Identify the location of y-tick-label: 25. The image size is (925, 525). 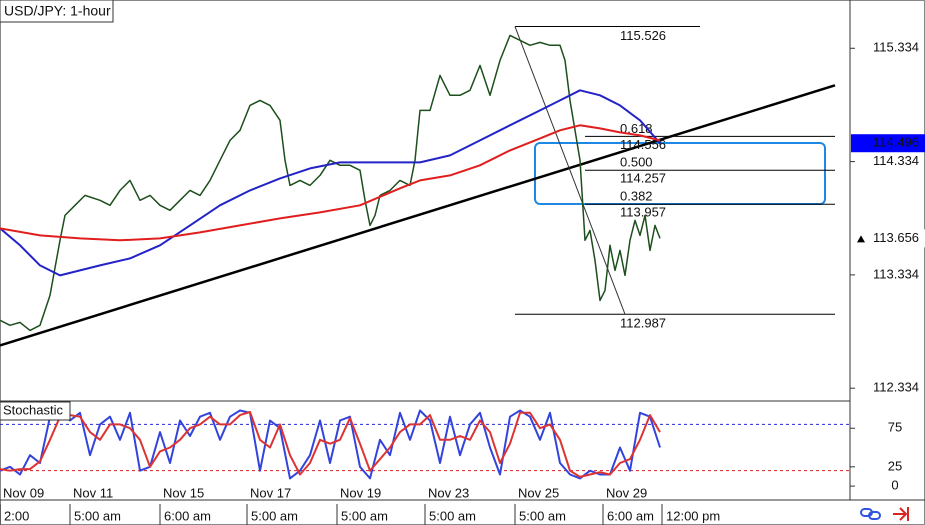
(895, 465).